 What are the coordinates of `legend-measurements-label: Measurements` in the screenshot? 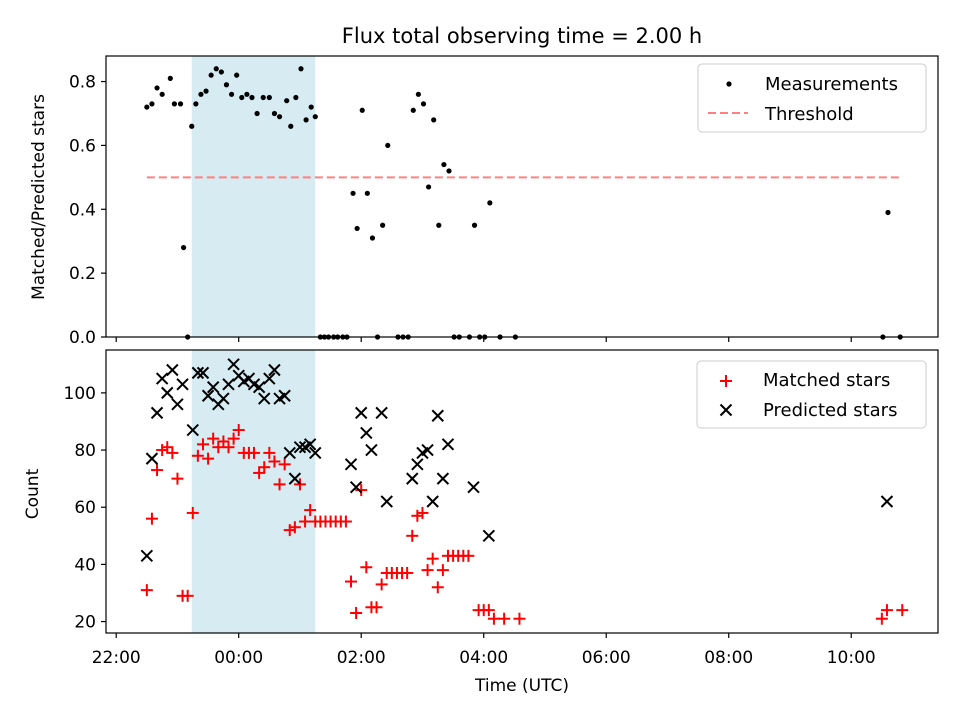 It's located at (831, 84).